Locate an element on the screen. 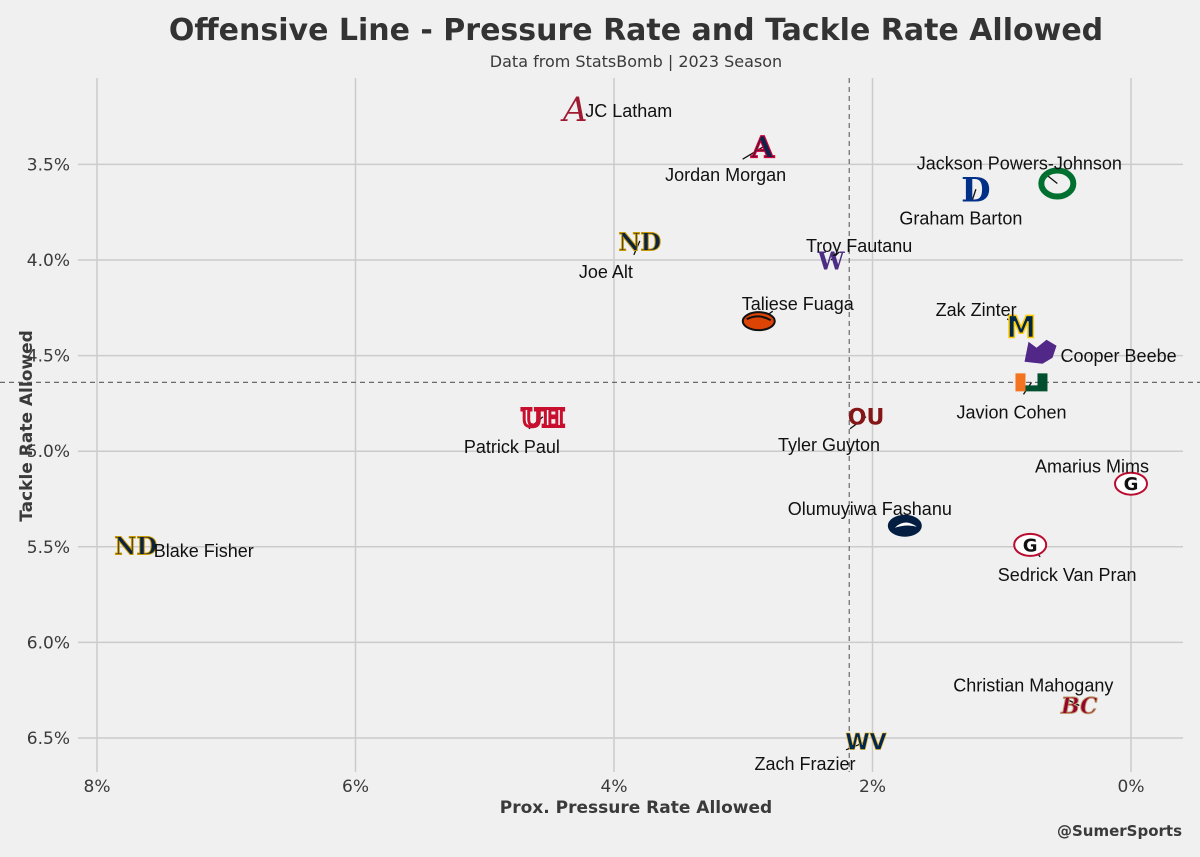  player-label: Taliese Fuaga is located at coordinates (798, 304).